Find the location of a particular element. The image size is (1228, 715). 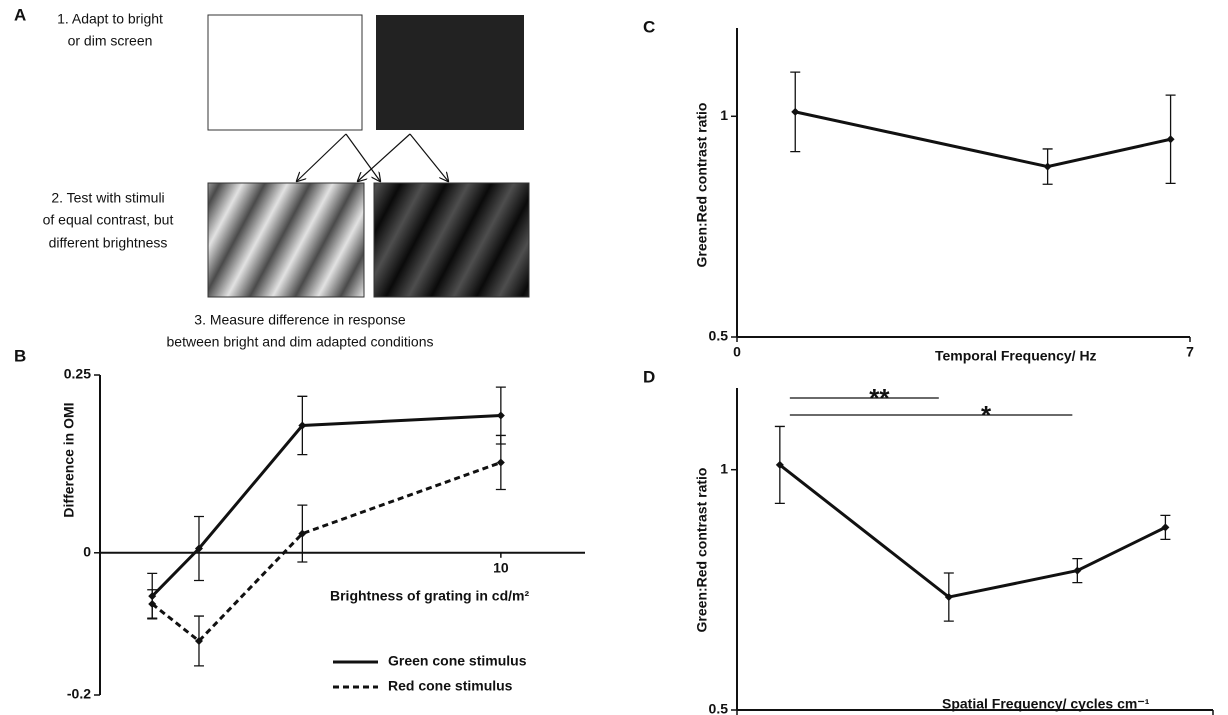

step-text: of equal contrast, but is located at coordinates (108, 220).